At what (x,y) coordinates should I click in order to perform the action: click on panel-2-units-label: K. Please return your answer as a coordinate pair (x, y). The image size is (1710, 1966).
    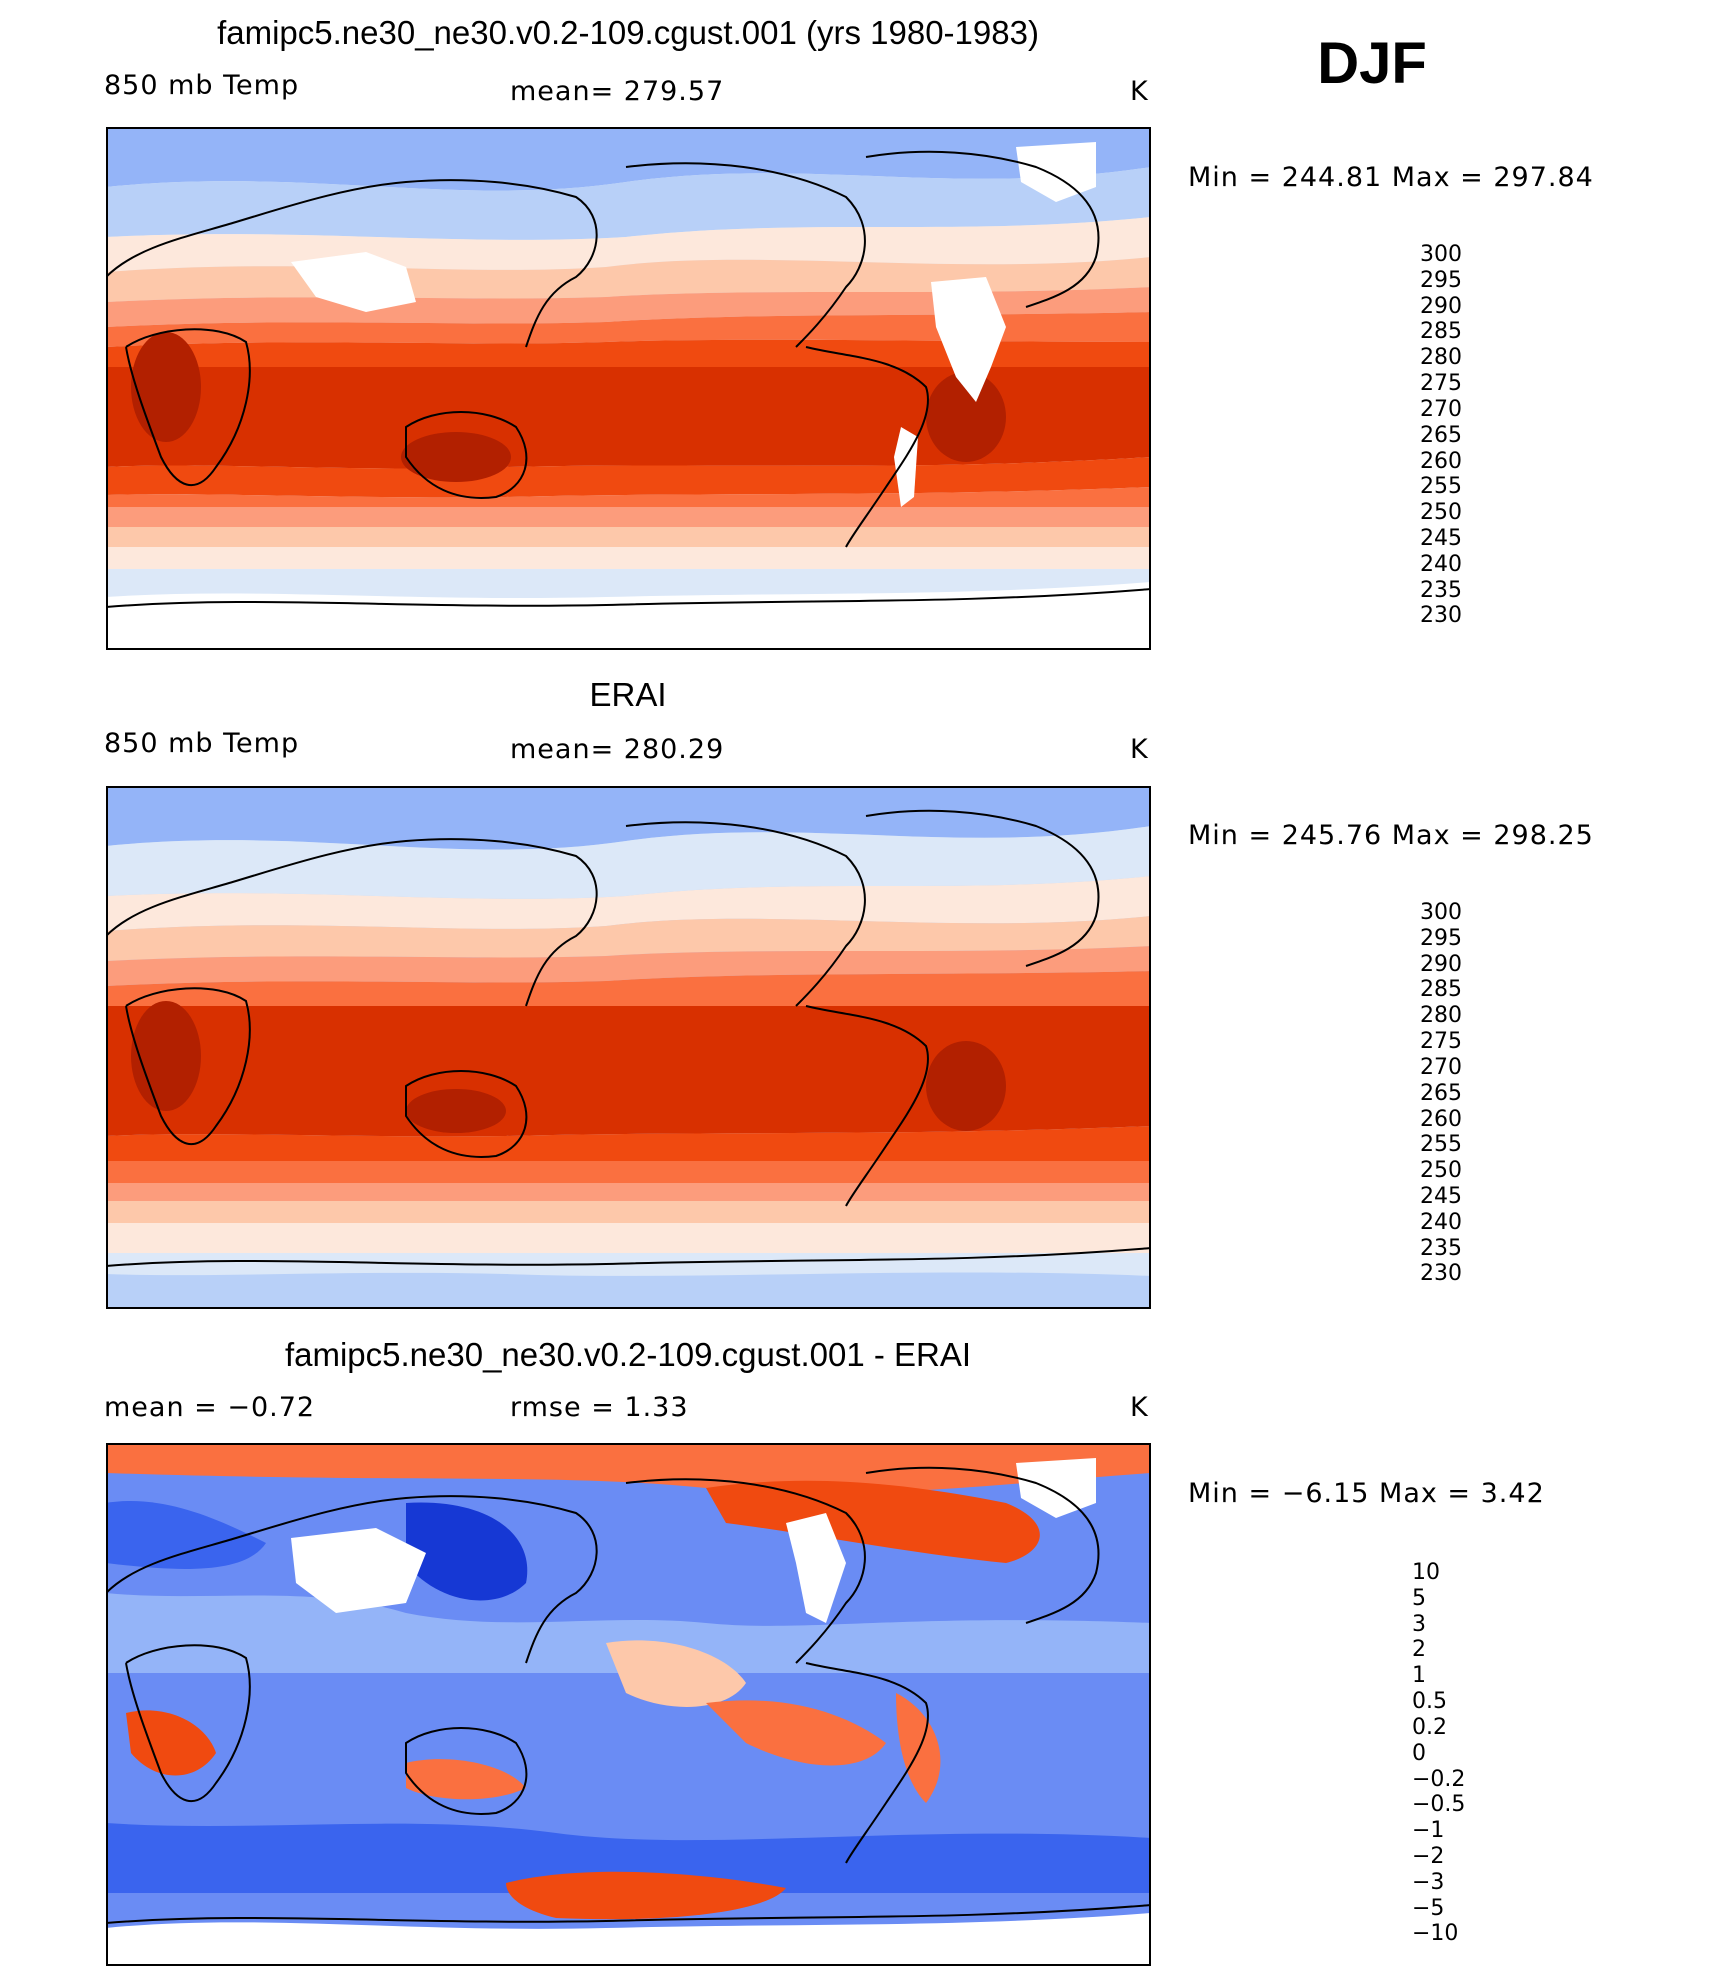
    Looking at the image, I should click on (1139, 749).